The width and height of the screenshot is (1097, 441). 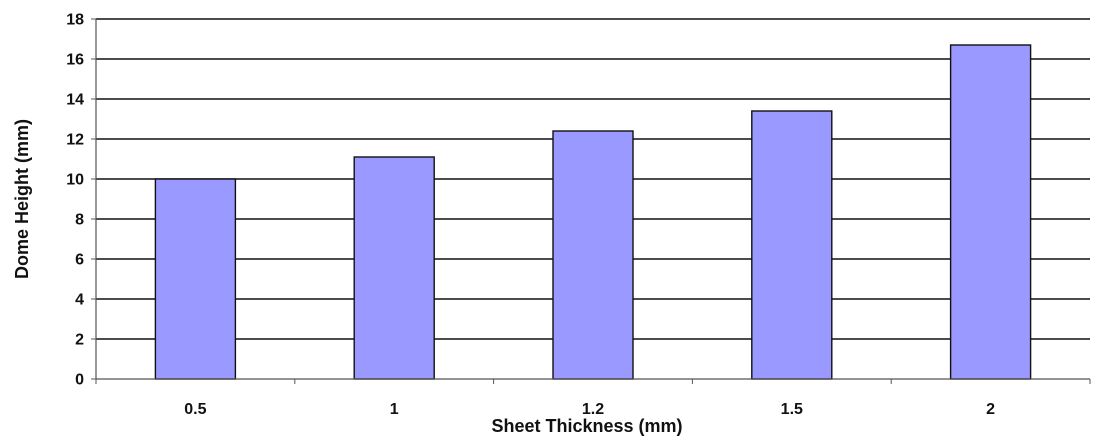 What do you see at coordinates (75, 140) in the screenshot?
I see `y-tick-label: 12` at bounding box center [75, 140].